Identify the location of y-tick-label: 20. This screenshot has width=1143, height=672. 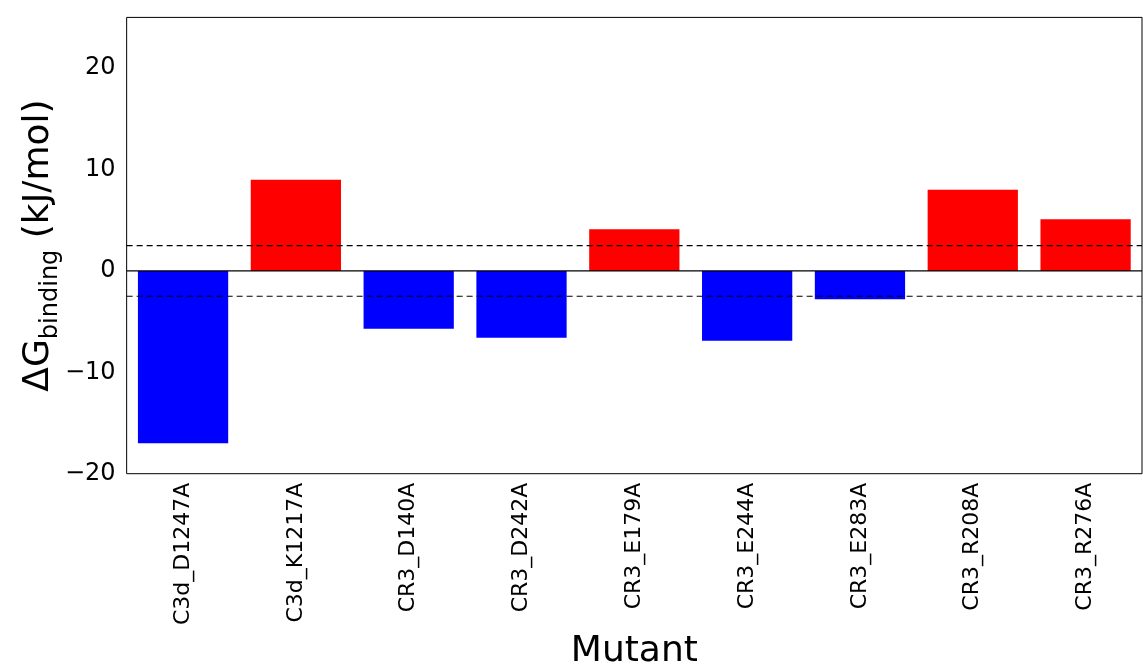
(100, 66).